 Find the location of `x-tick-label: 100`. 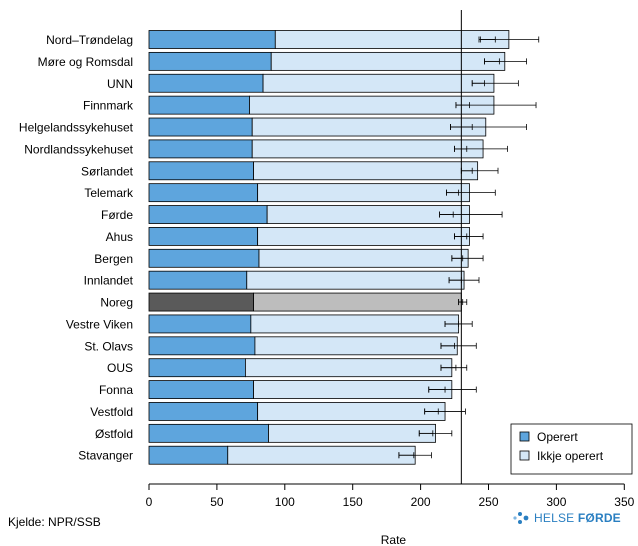

x-tick-label: 100 is located at coordinates (285, 502).